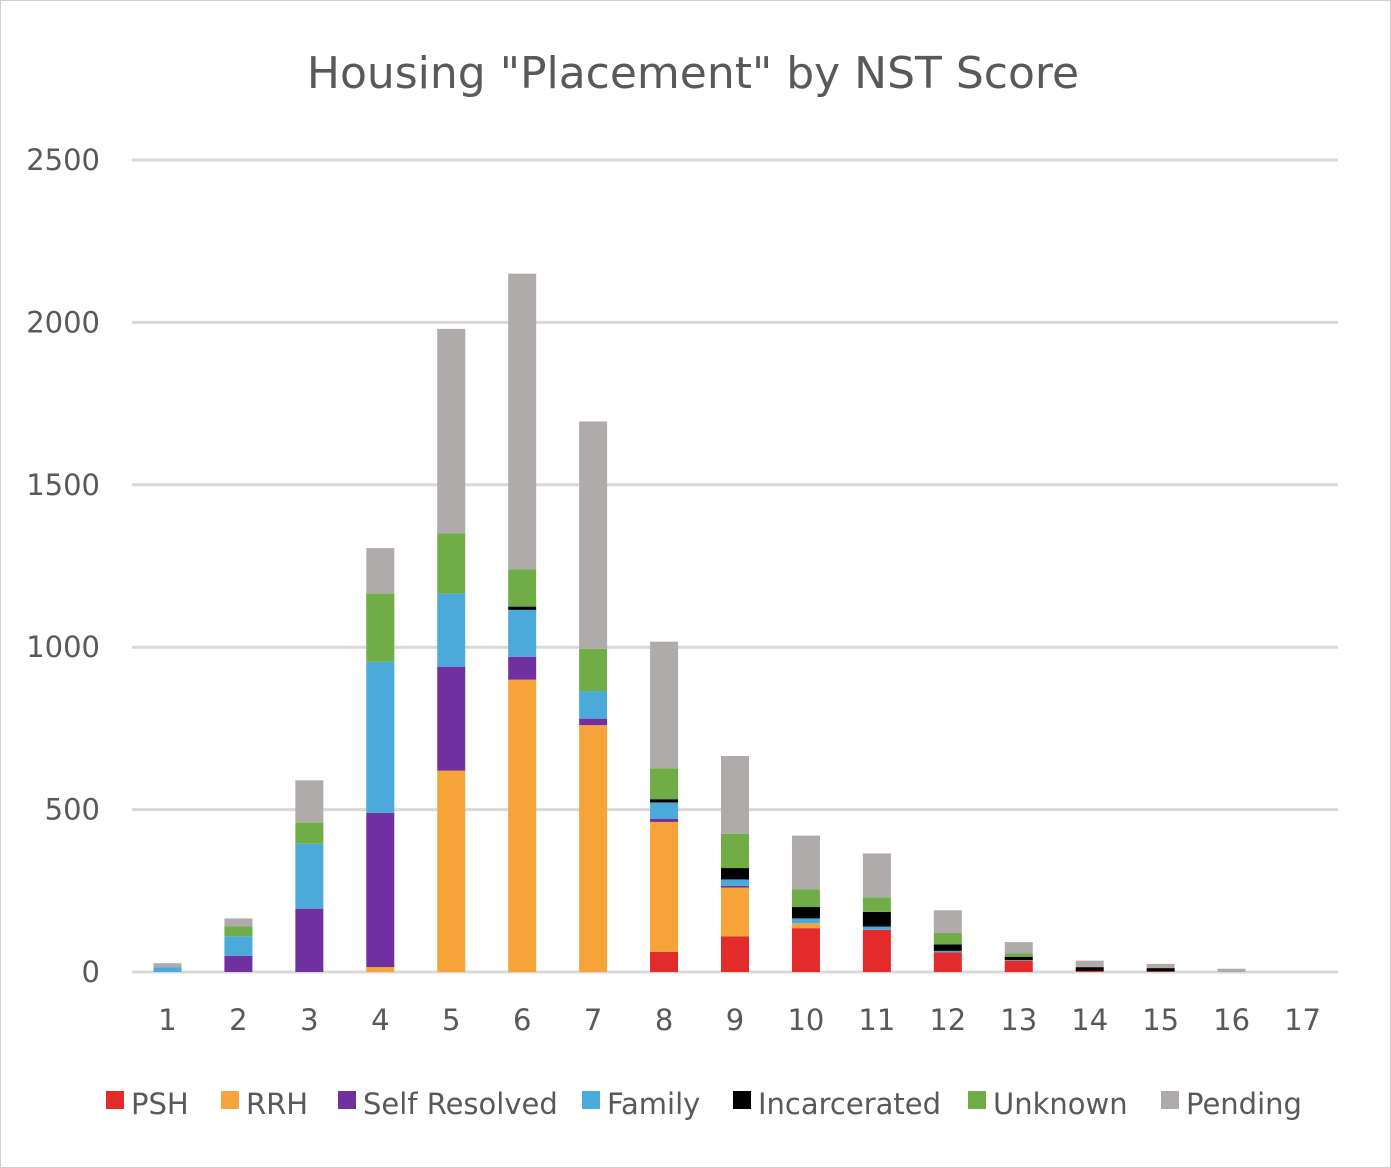  What do you see at coordinates (947, 1020) in the screenshot?
I see `x-tick-label: 12` at bounding box center [947, 1020].